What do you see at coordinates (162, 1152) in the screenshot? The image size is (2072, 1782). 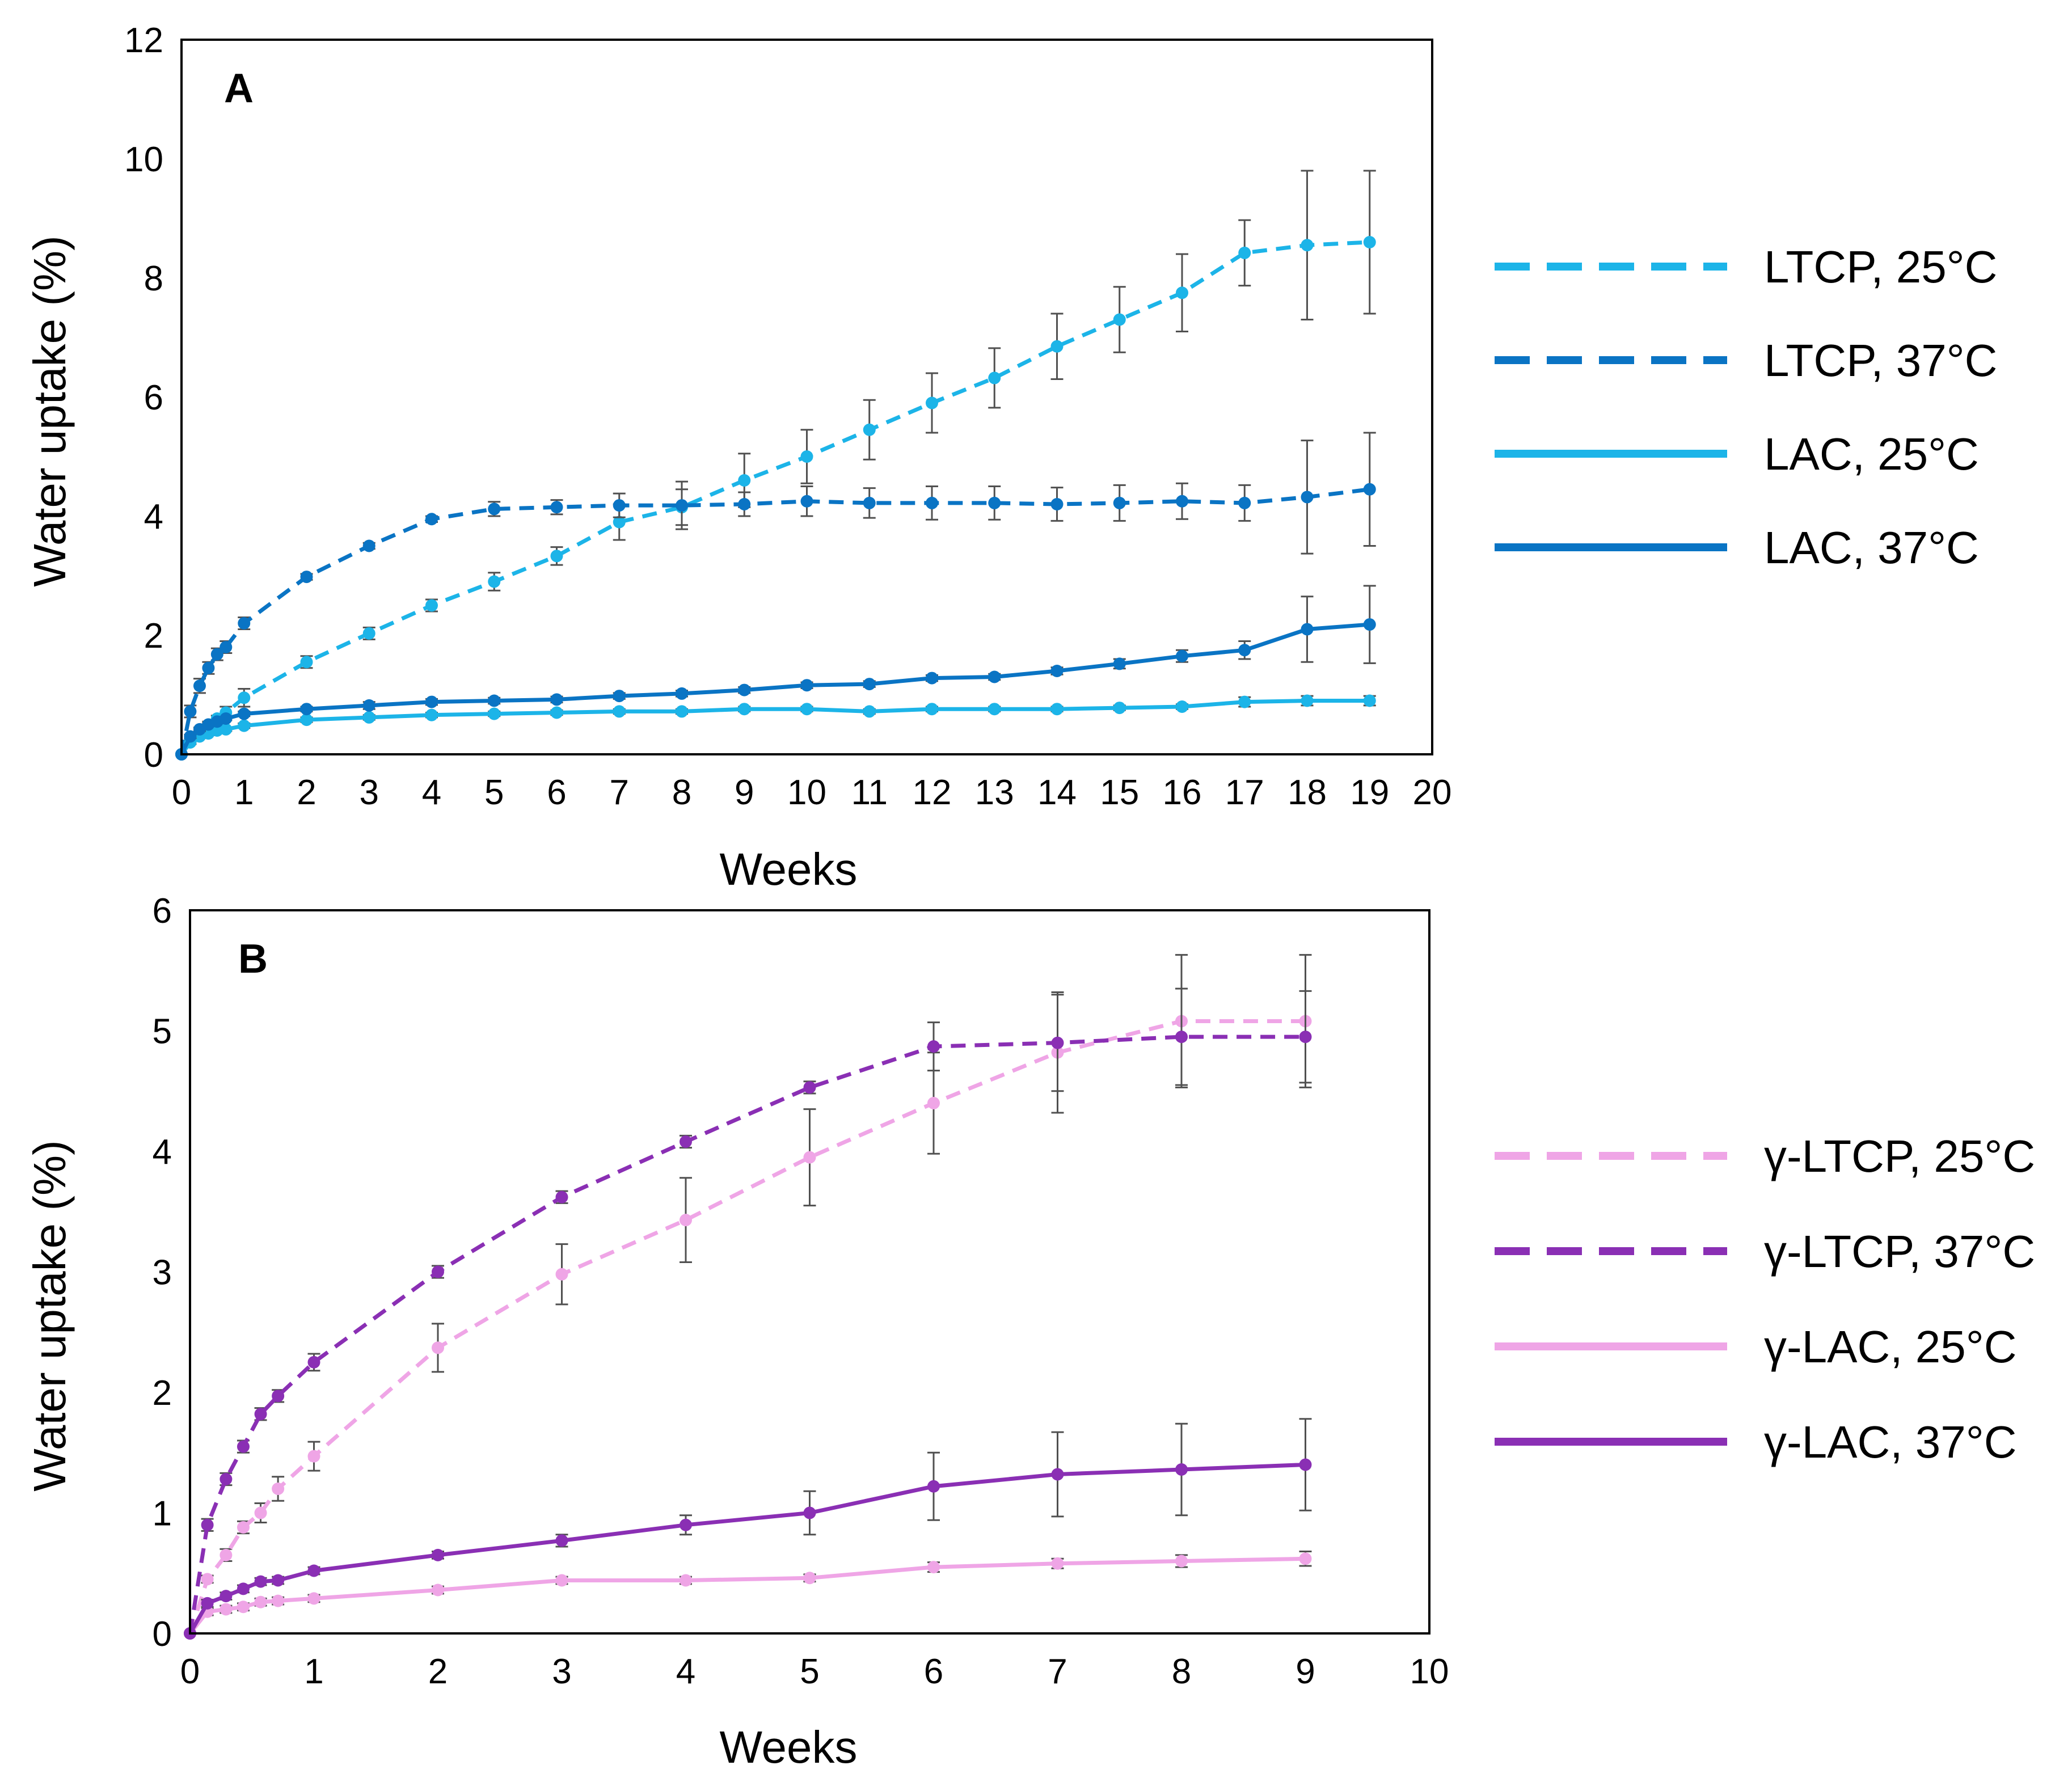 I see `panel-b-y-tick-label: 4` at bounding box center [162, 1152].